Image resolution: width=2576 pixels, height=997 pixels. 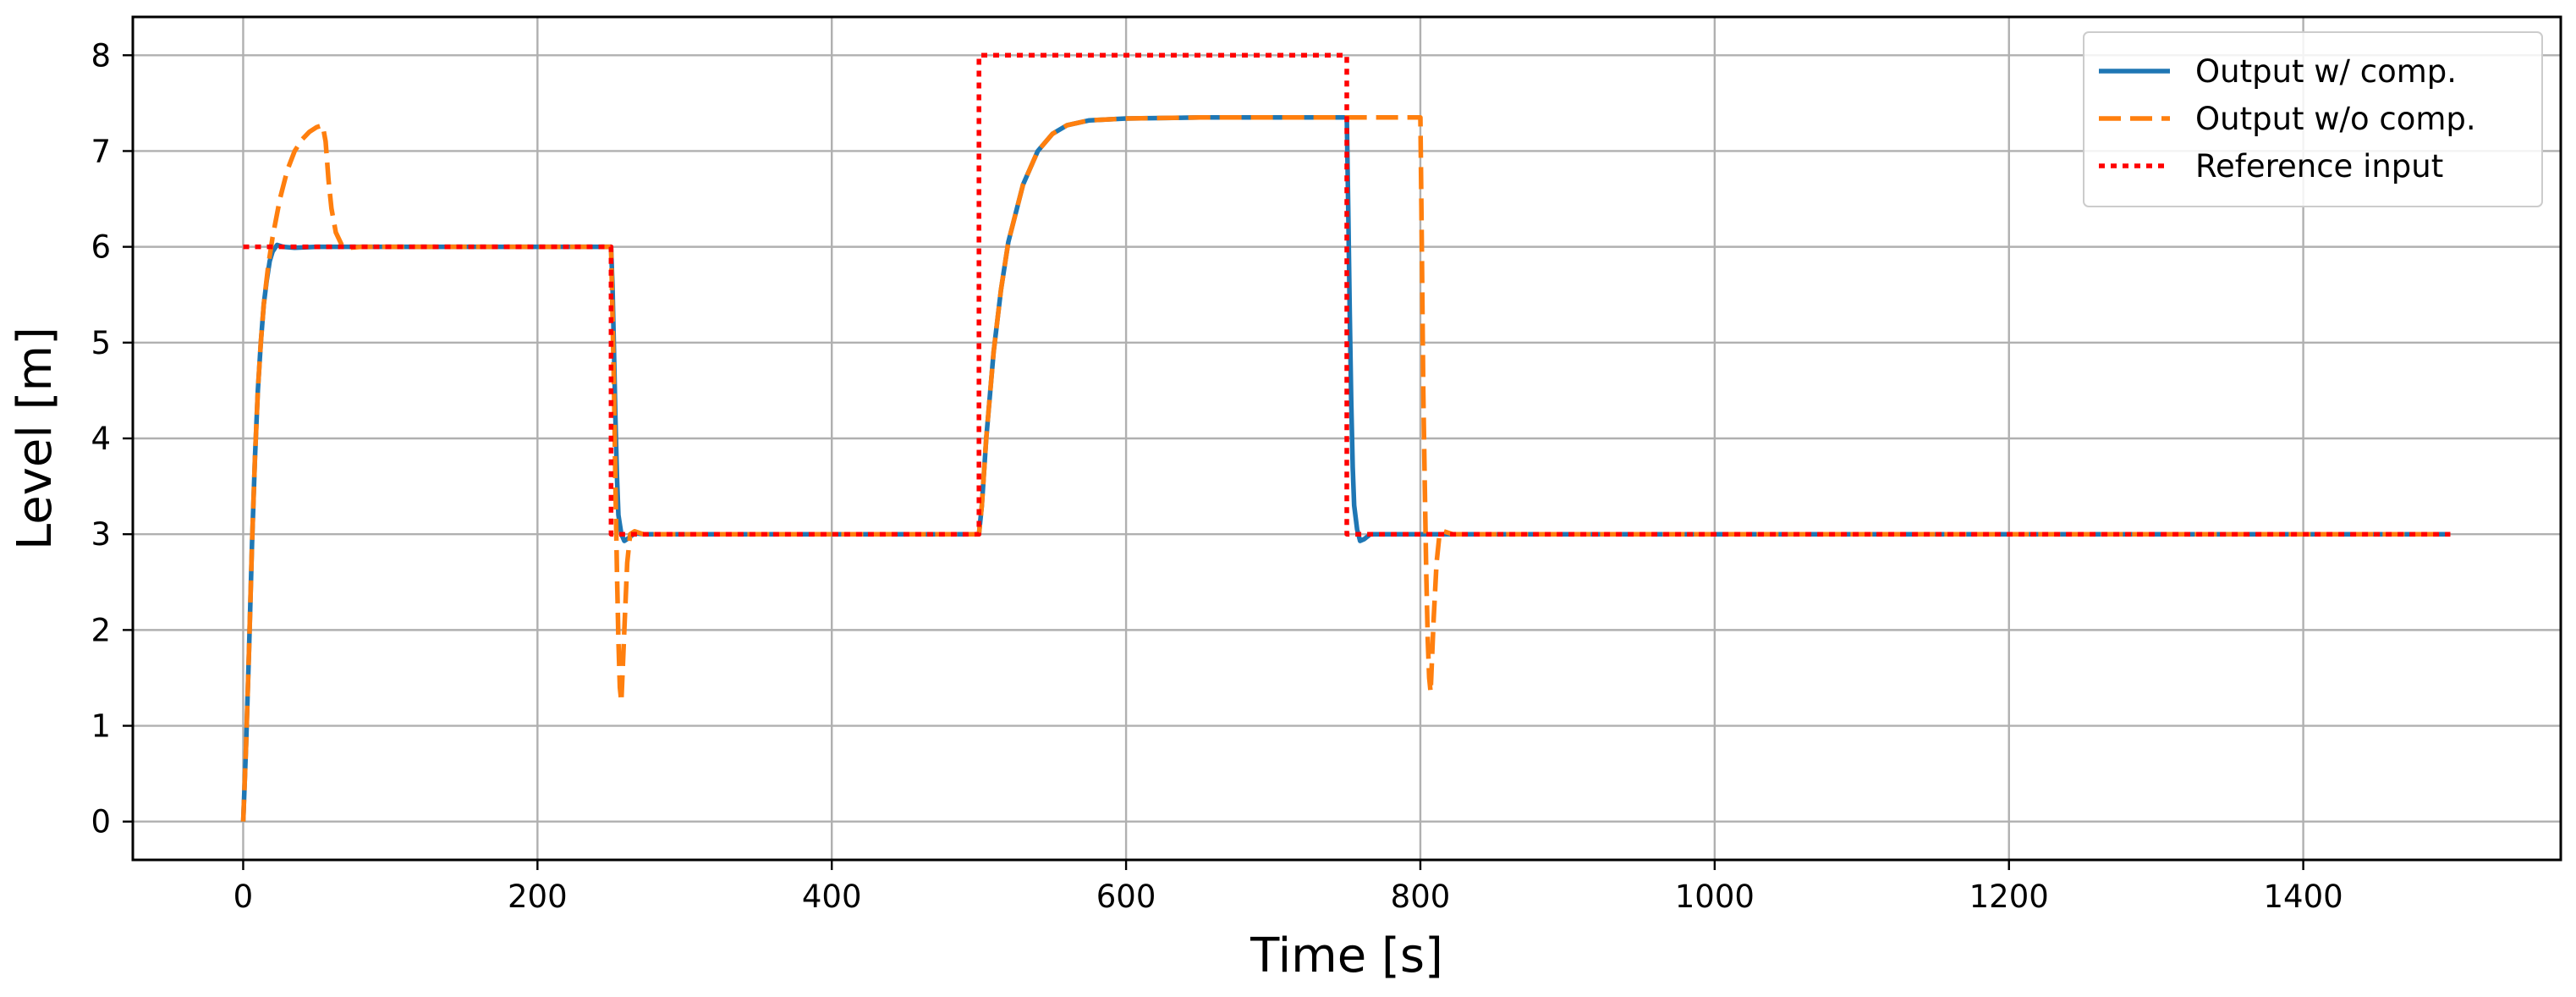 I want to click on y-tick-label: 3, so click(x=101, y=534).